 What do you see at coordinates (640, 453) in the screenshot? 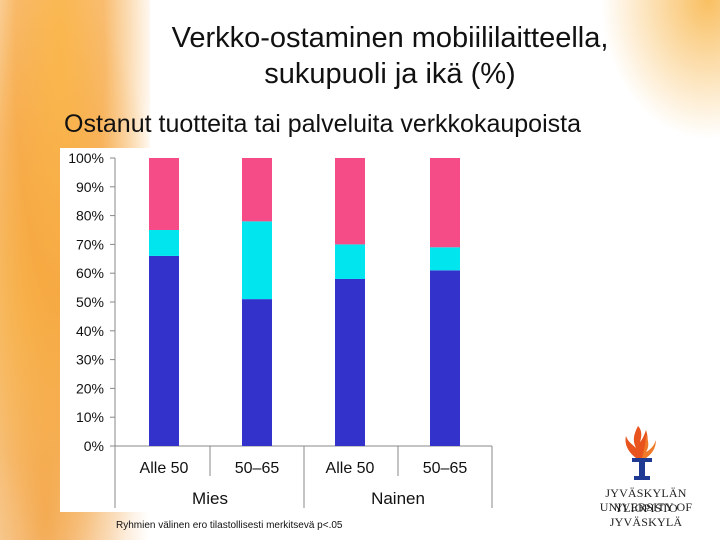
I see `torch-flame-icon` at bounding box center [640, 453].